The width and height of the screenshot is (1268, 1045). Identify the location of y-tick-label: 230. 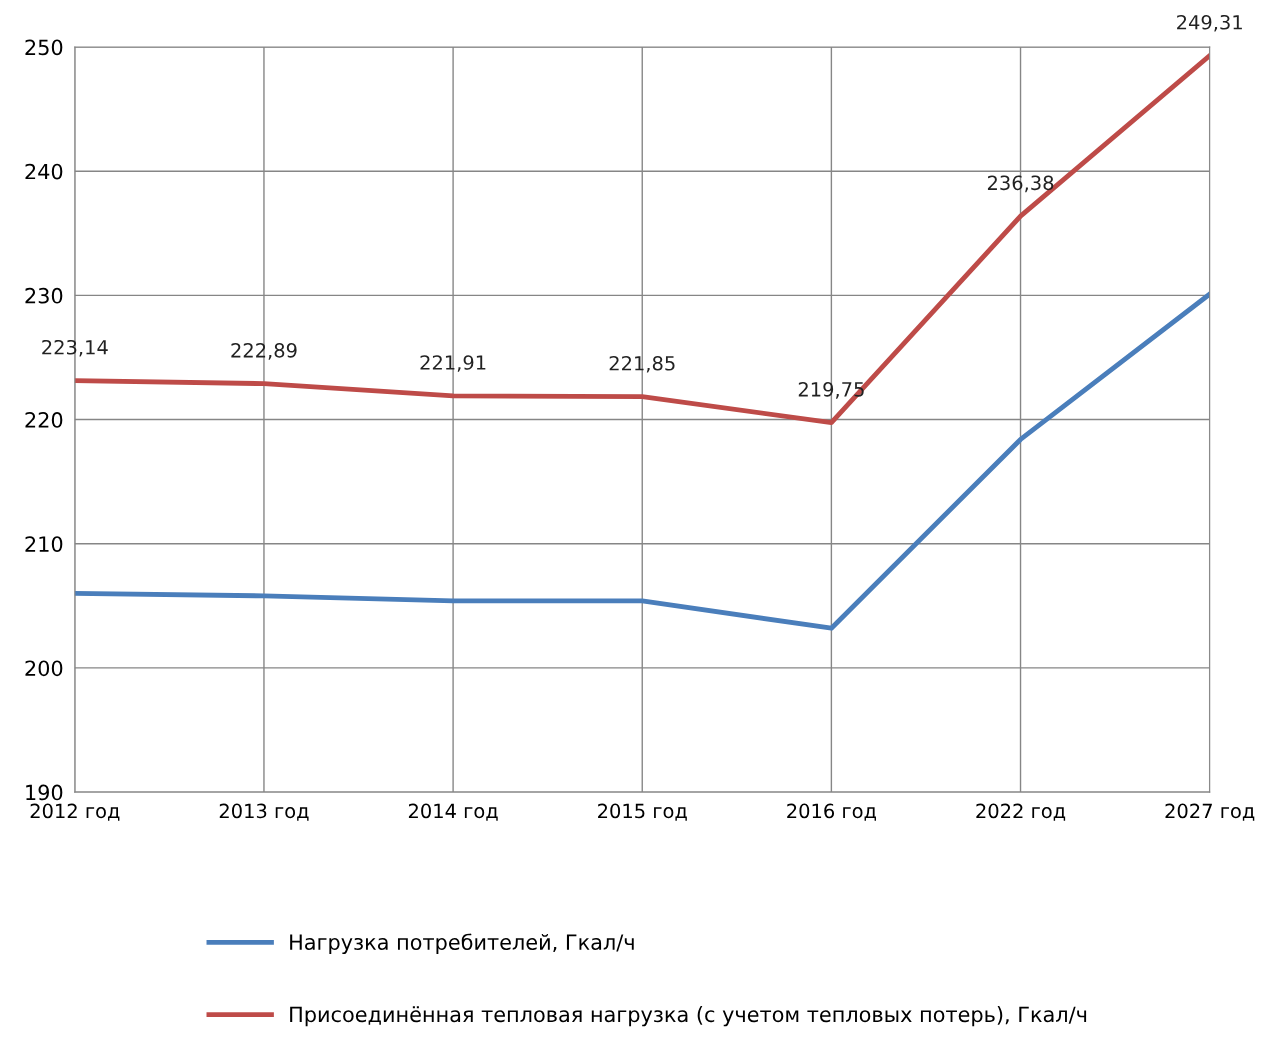
(44, 295).